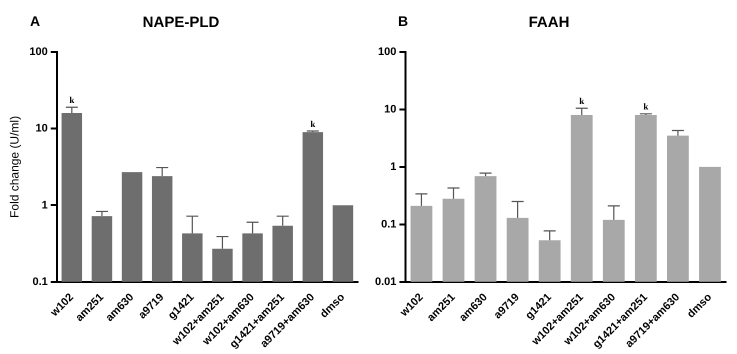  Describe the element at coordinates (403, 20) in the screenshot. I see `text: B` at that location.